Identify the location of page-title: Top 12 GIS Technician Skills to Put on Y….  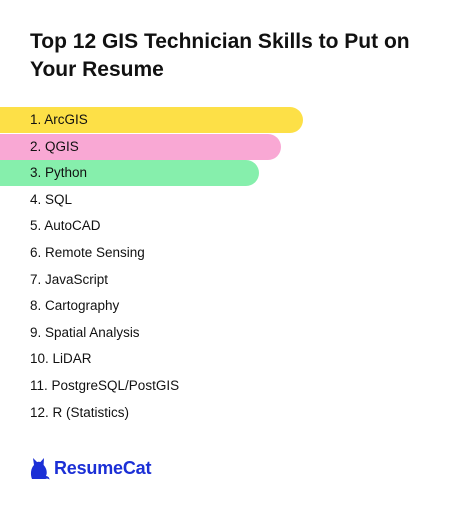
(220, 55).